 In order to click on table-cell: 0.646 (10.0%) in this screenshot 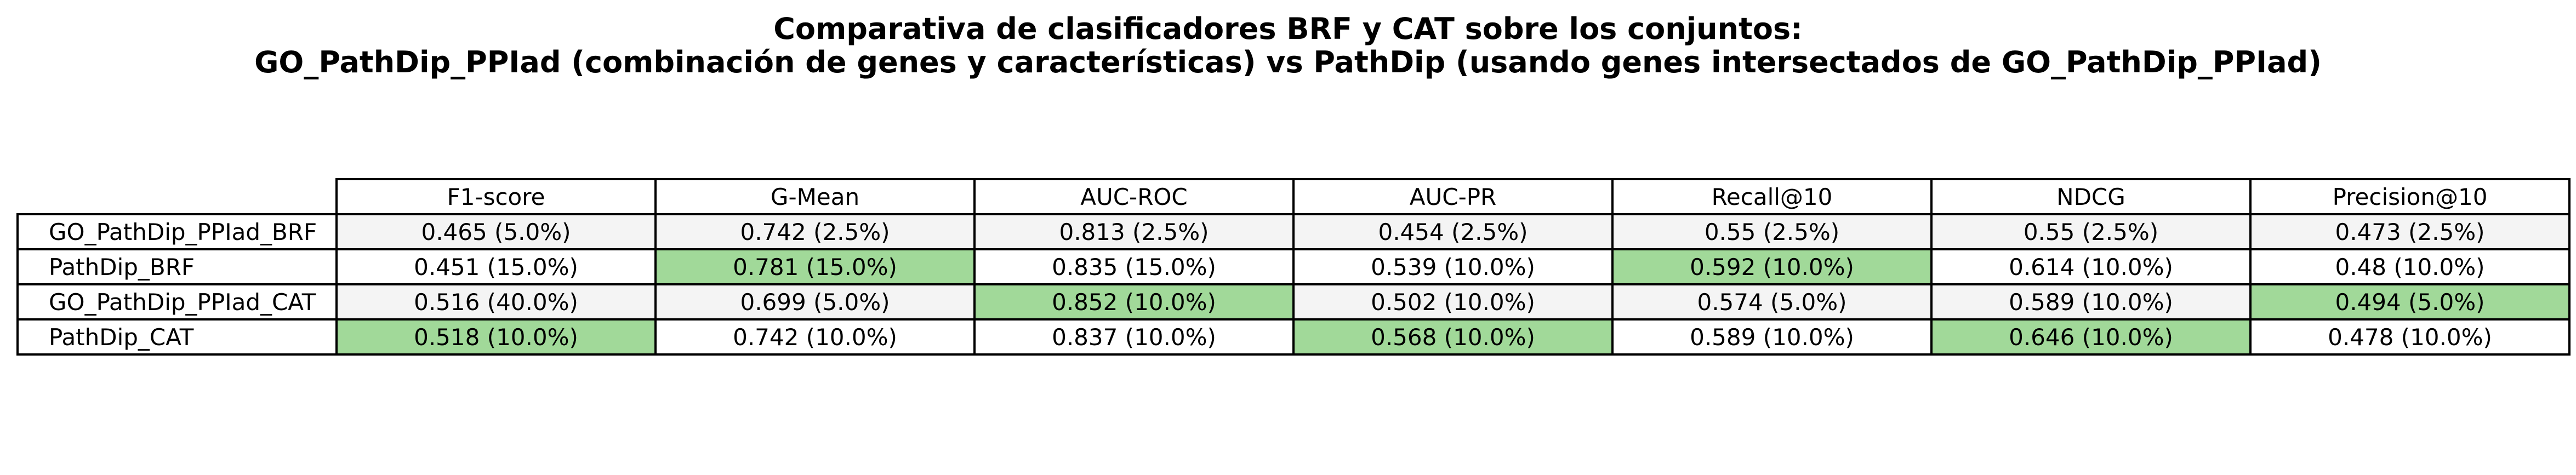, I will do `click(2091, 337)`.